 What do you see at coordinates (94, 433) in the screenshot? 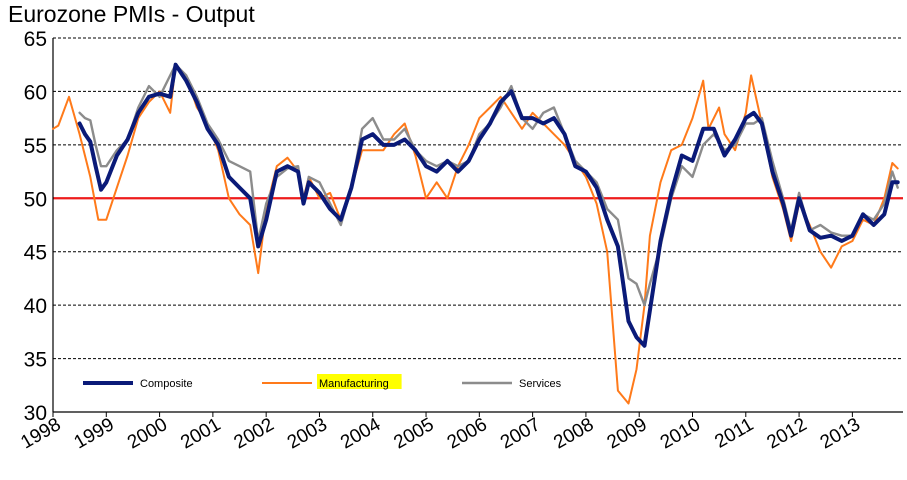
I see `x-tick-label: 1999` at bounding box center [94, 433].